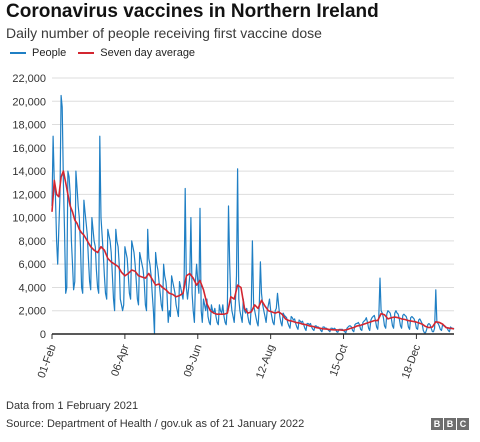 The image size is (480, 442). I want to click on data-note: Data from 1 February 2021, so click(72, 406).